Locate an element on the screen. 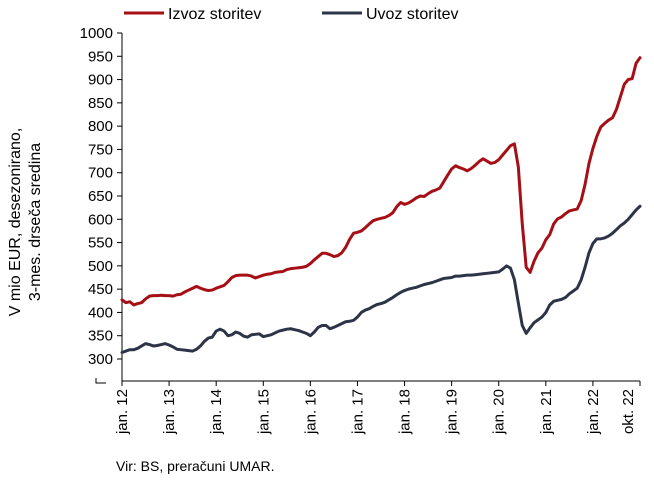 The height and width of the screenshot is (483, 654). y-tick-label: 800 is located at coordinates (100, 126).